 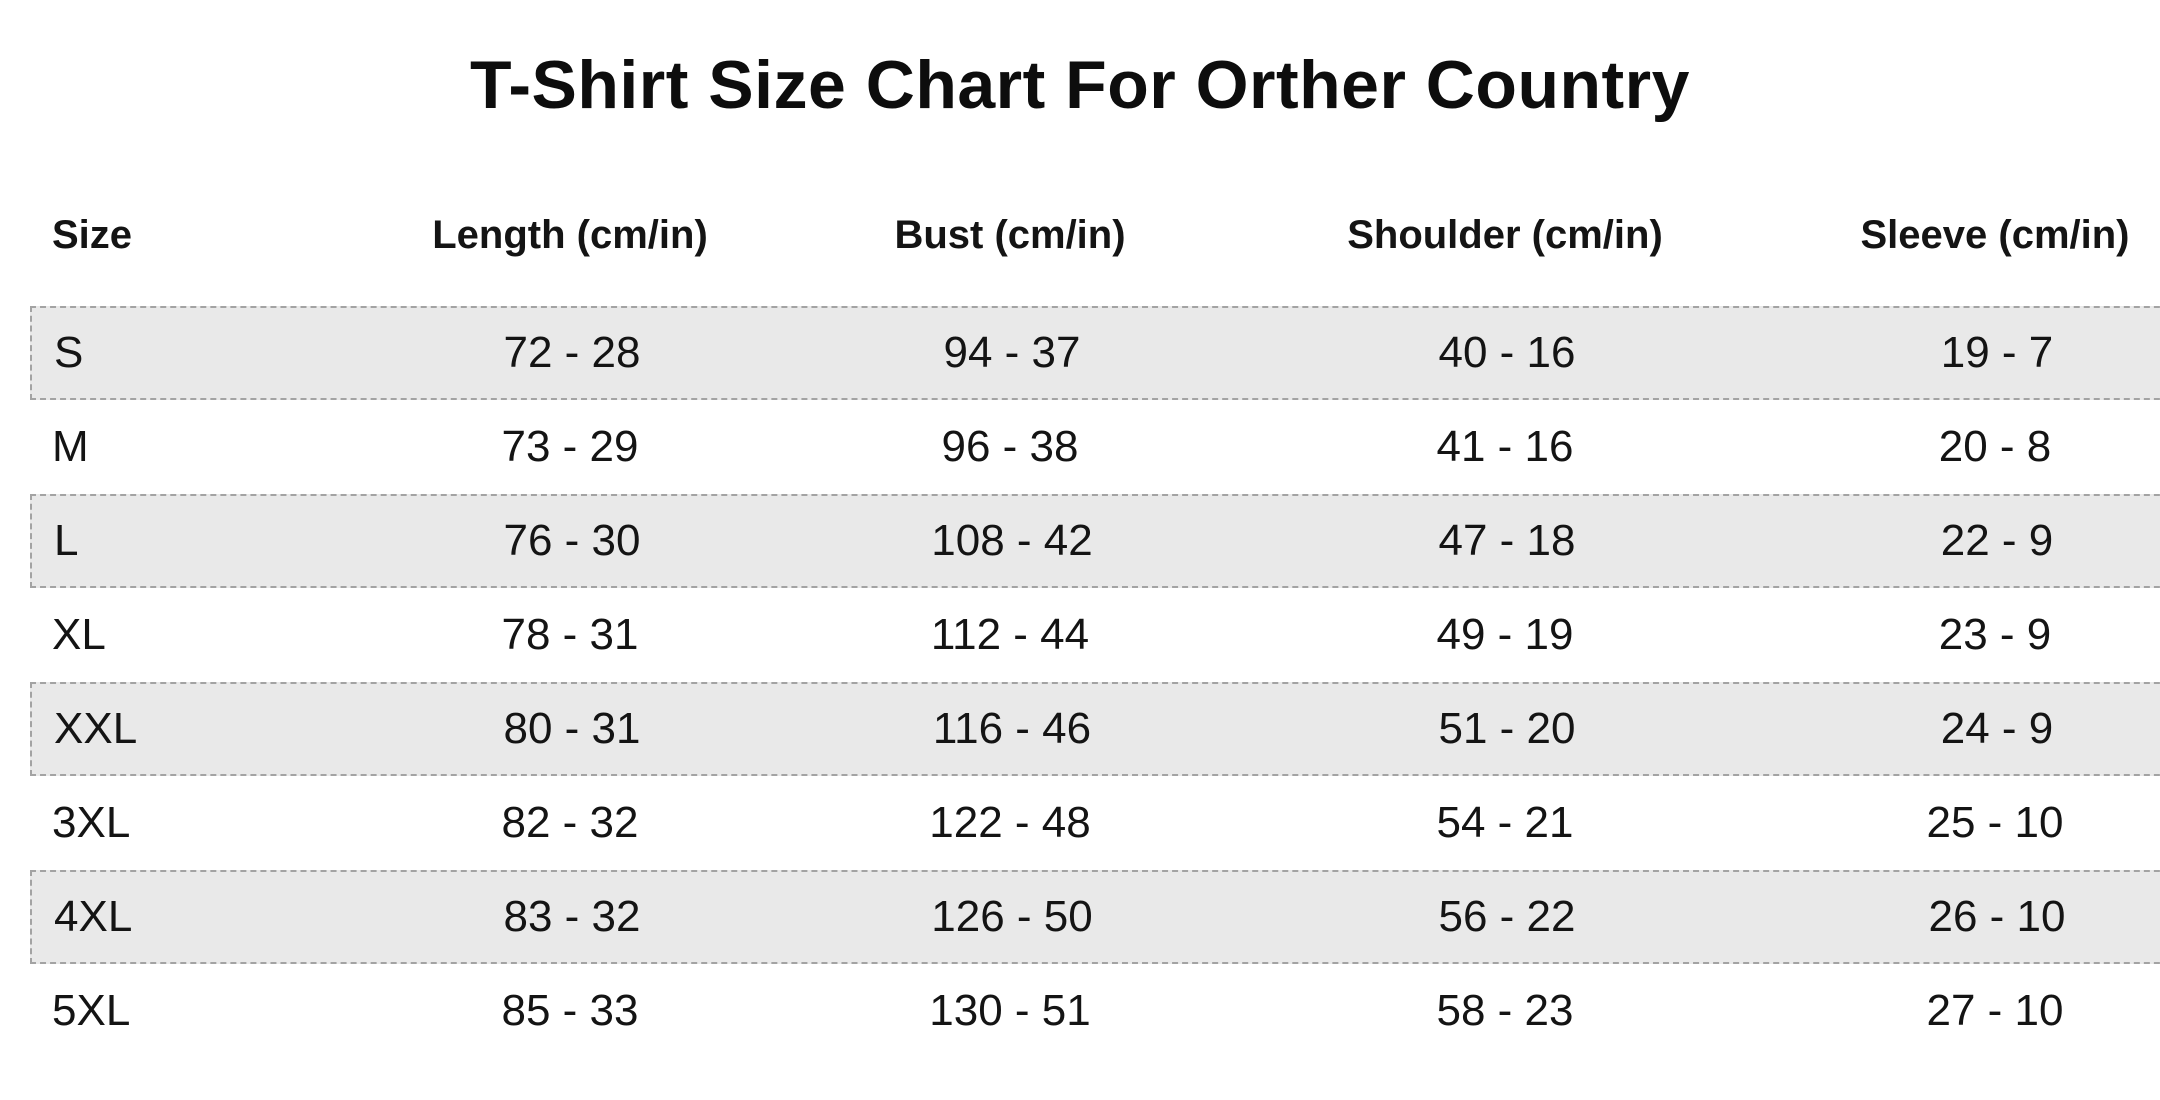 What do you see at coordinates (1505, 446) in the screenshot?
I see `shoulder-value: 41 - 16` at bounding box center [1505, 446].